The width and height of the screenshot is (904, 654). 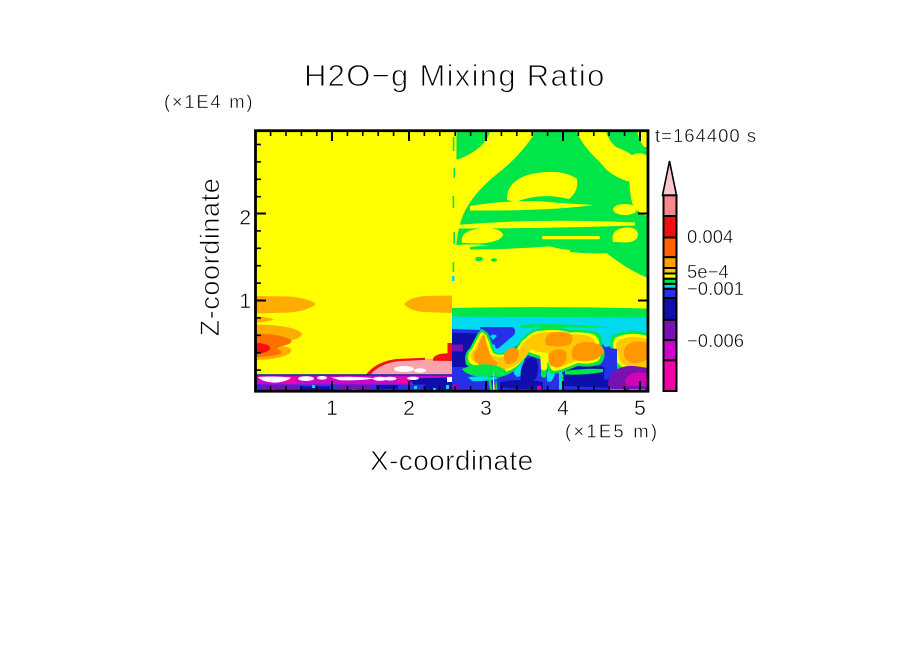 I want to click on svg-text: (×1E4 m), so click(x=209, y=101).